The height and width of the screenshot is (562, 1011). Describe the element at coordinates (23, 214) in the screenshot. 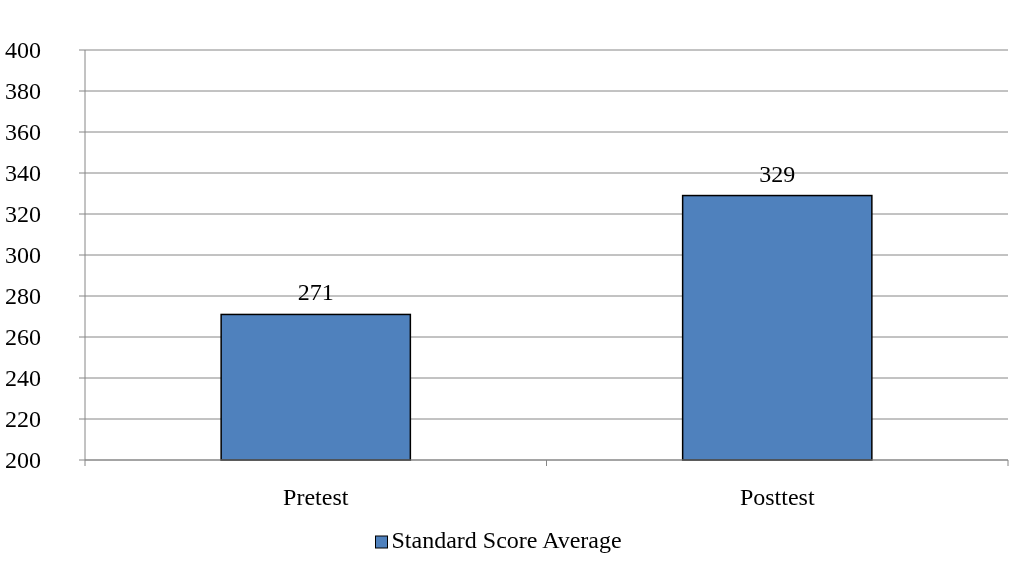

I see `y-tick-label: 320` at that location.